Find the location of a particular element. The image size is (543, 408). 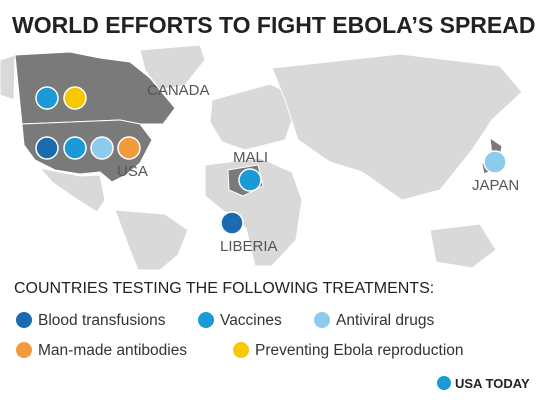

central-america is located at coordinates (72, 190).